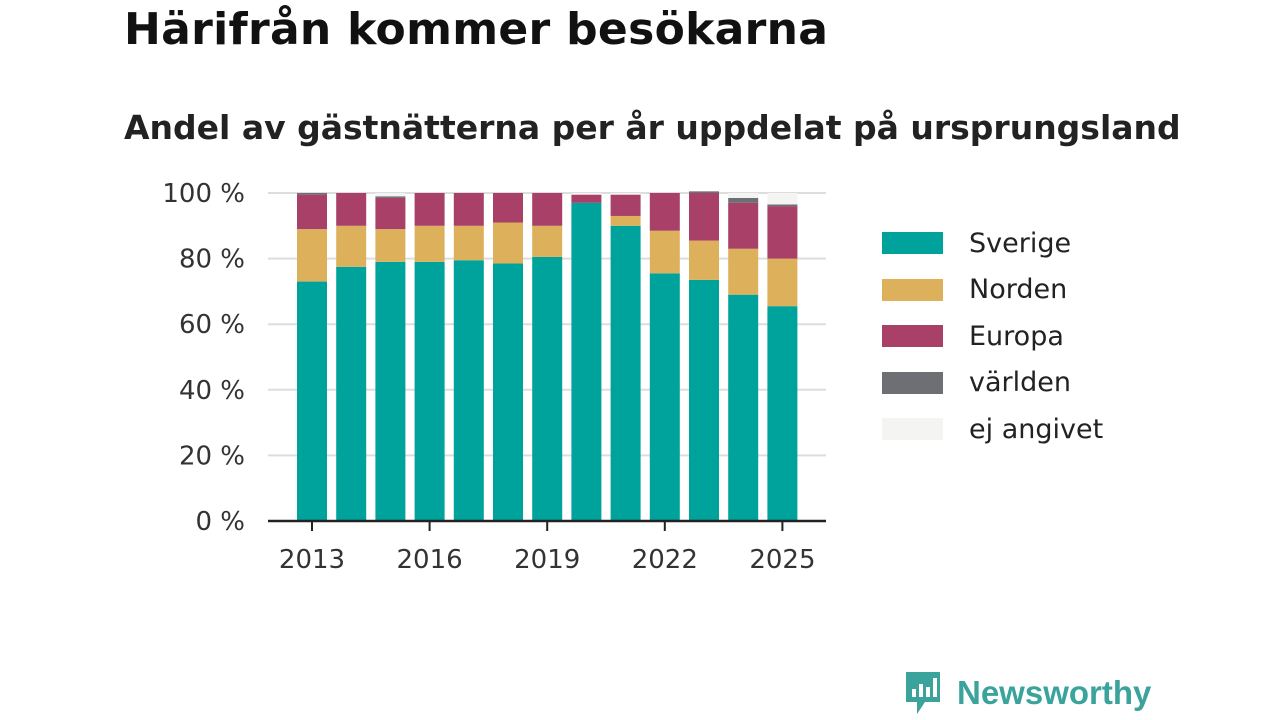 The height and width of the screenshot is (720, 1280). What do you see at coordinates (212, 325) in the screenshot?
I see `y-tick-label: 60 %` at bounding box center [212, 325].